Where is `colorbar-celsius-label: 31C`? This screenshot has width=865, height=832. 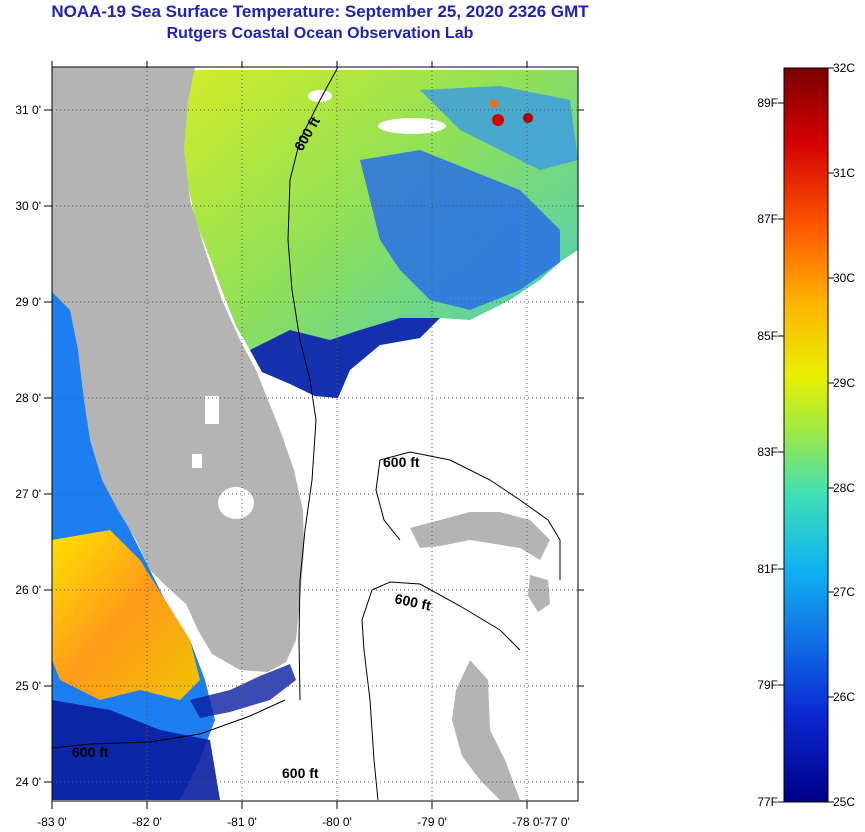 colorbar-celsius-label: 31C is located at coordinates (844, 173).